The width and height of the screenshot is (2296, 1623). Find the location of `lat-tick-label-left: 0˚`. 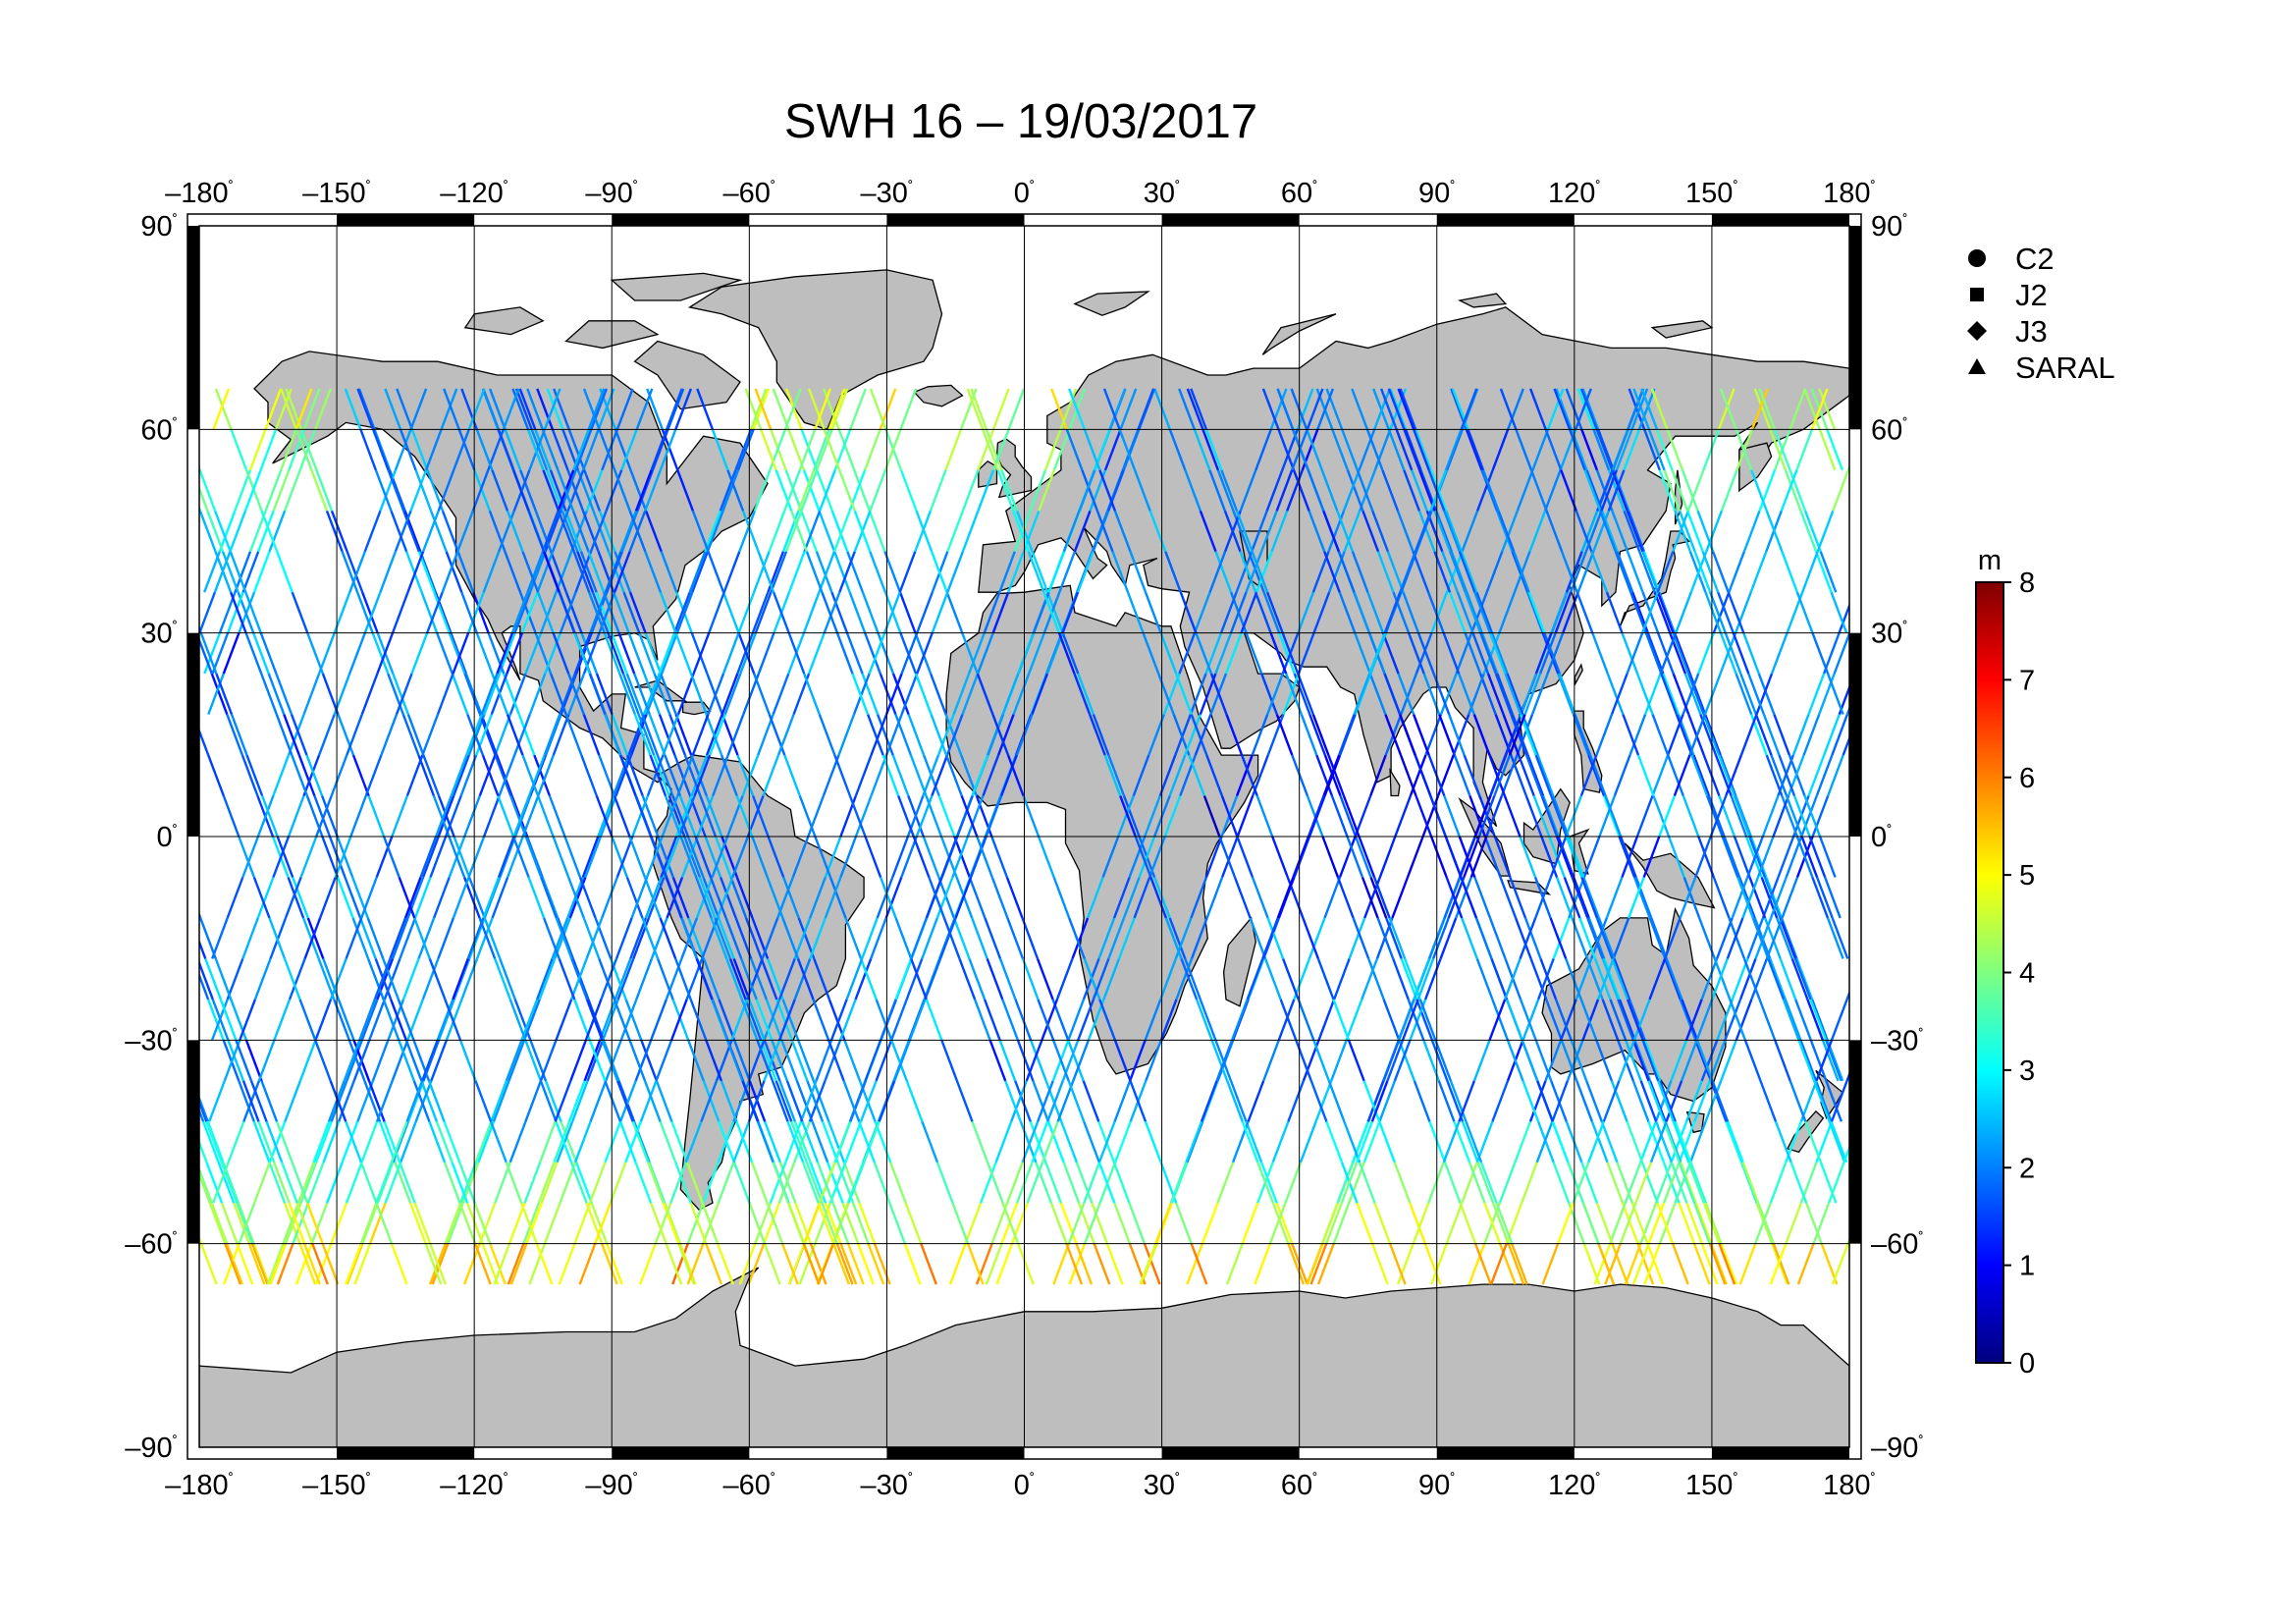

lat-tick-label-left: 0˚ is located at coordinates (167, 837).